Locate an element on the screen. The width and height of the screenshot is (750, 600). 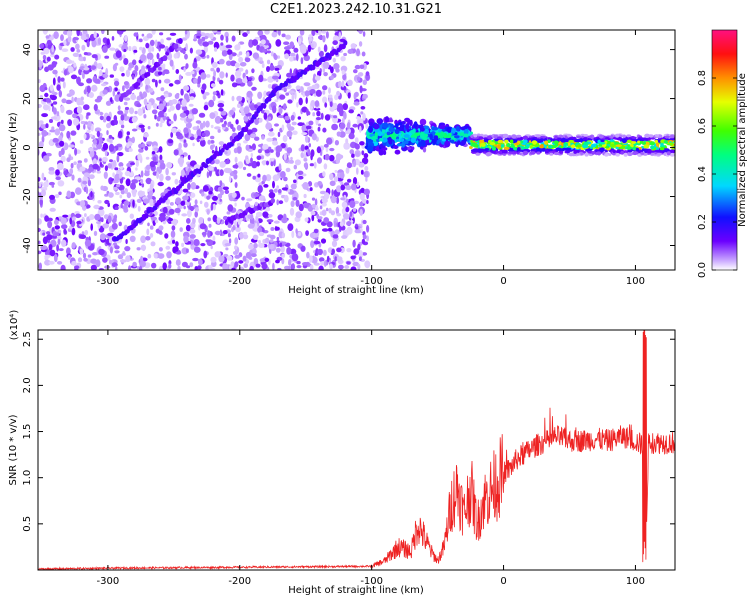
y-tick-label: 0 is located at coordinates (27, 147).